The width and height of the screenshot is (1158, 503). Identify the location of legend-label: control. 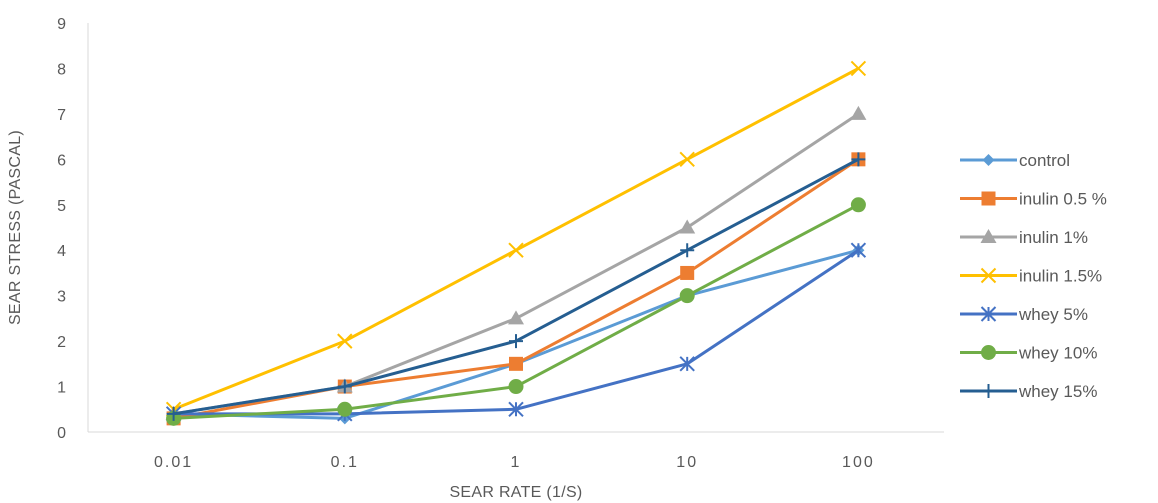
(1044, 160).